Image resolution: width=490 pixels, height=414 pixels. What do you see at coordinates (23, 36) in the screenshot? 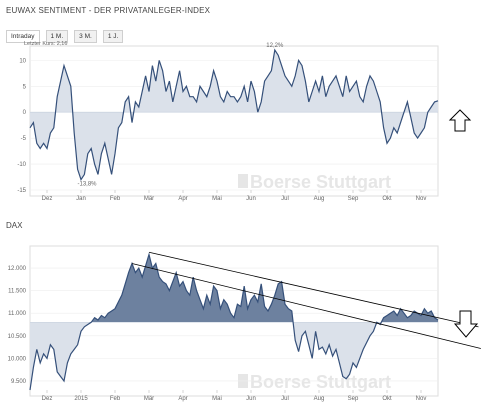
I see `tab-intraday: Intraday` at bounding box center [23, 36].